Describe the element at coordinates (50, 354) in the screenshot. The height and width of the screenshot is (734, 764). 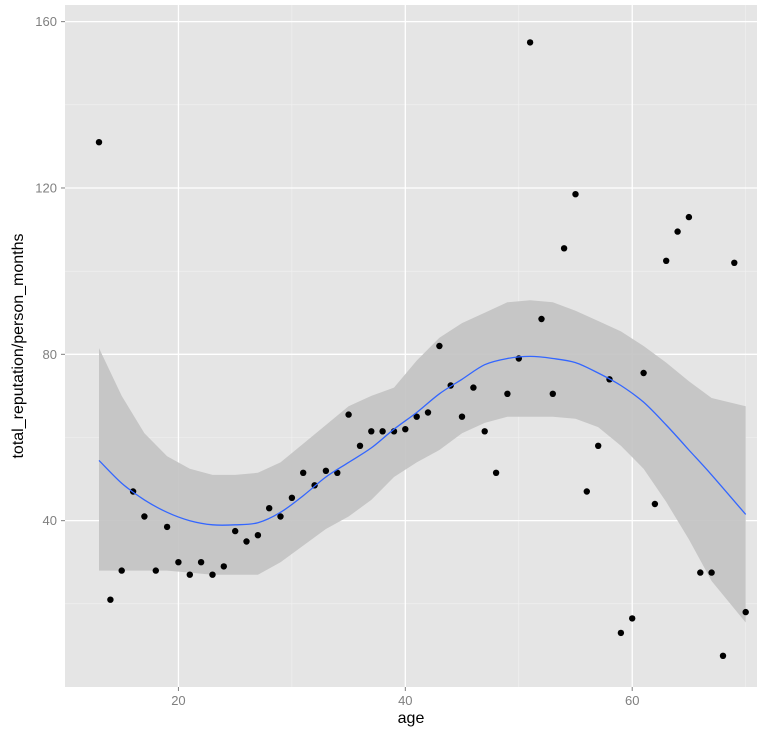
I see `y-tick-label: 80` at that location.